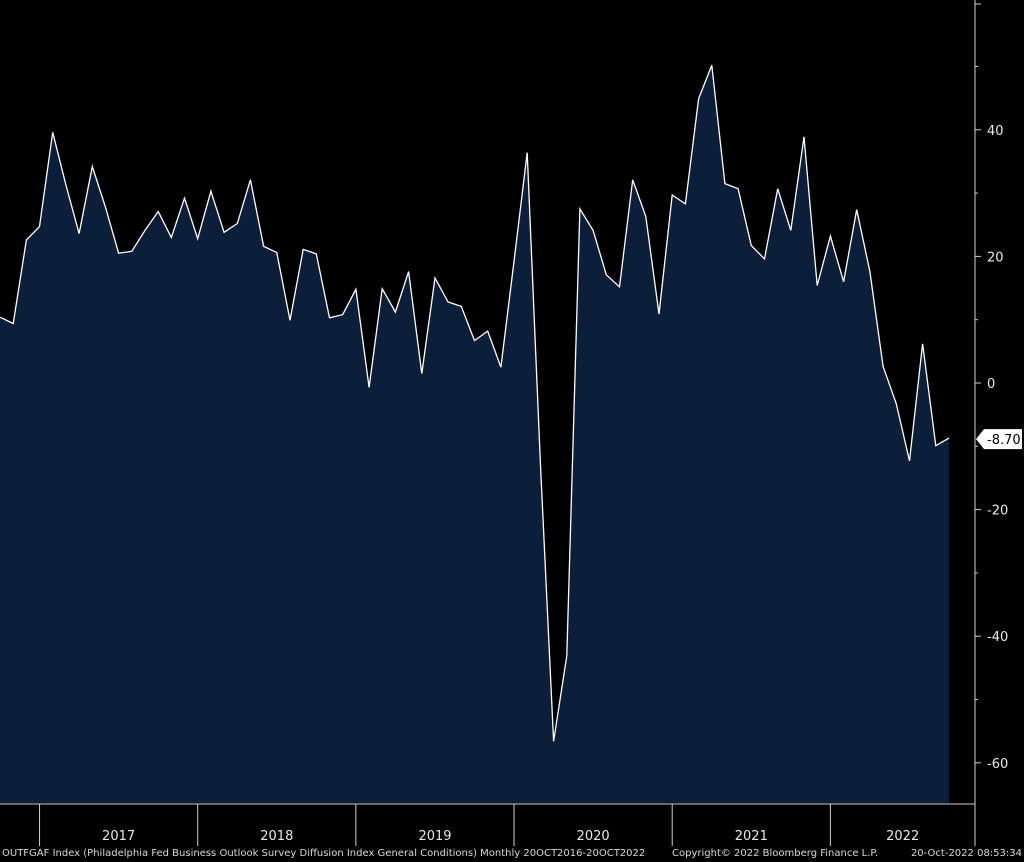  I want to click on last-value-layer: -8.70, so click(999, 439).